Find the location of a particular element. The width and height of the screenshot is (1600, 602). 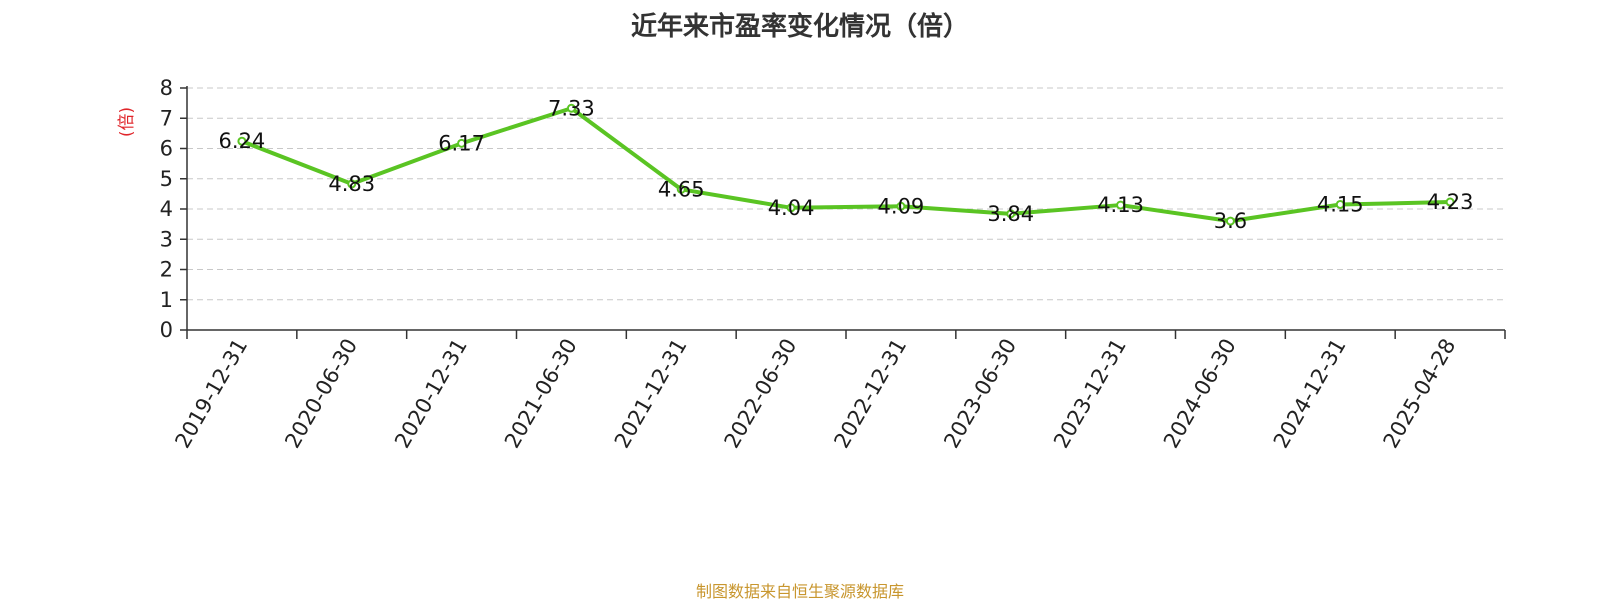

x-tick-label: 2024-06-30 is located at coordinates (1200, 394).